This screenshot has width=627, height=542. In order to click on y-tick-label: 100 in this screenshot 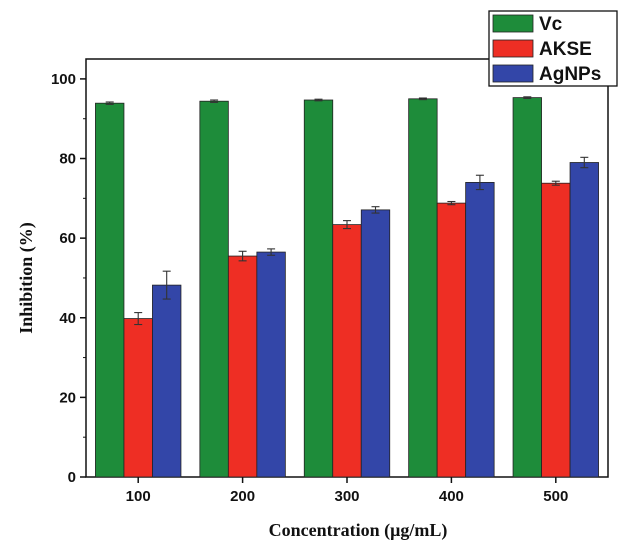, I will do `click(63, 79)`.